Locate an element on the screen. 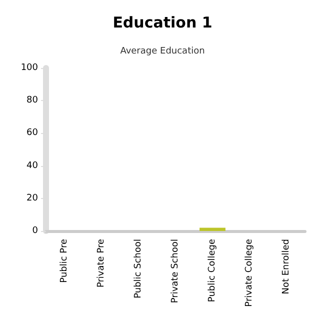  x-tick-label: Public Pre is located at coordinates (65, 260).